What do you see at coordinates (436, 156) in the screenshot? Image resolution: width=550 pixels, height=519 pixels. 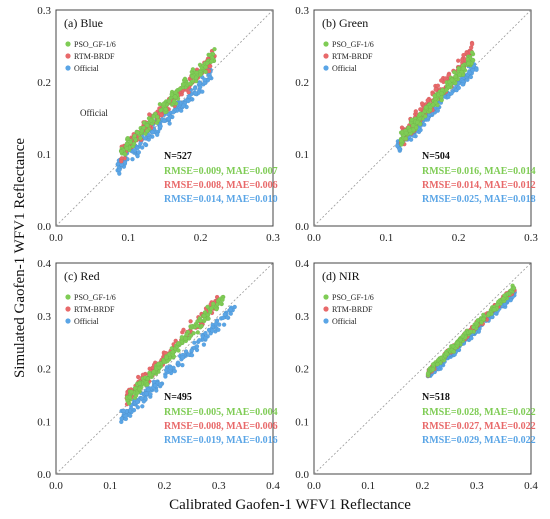 I see `sample-count: N=504` at bounding box center [436, 156].